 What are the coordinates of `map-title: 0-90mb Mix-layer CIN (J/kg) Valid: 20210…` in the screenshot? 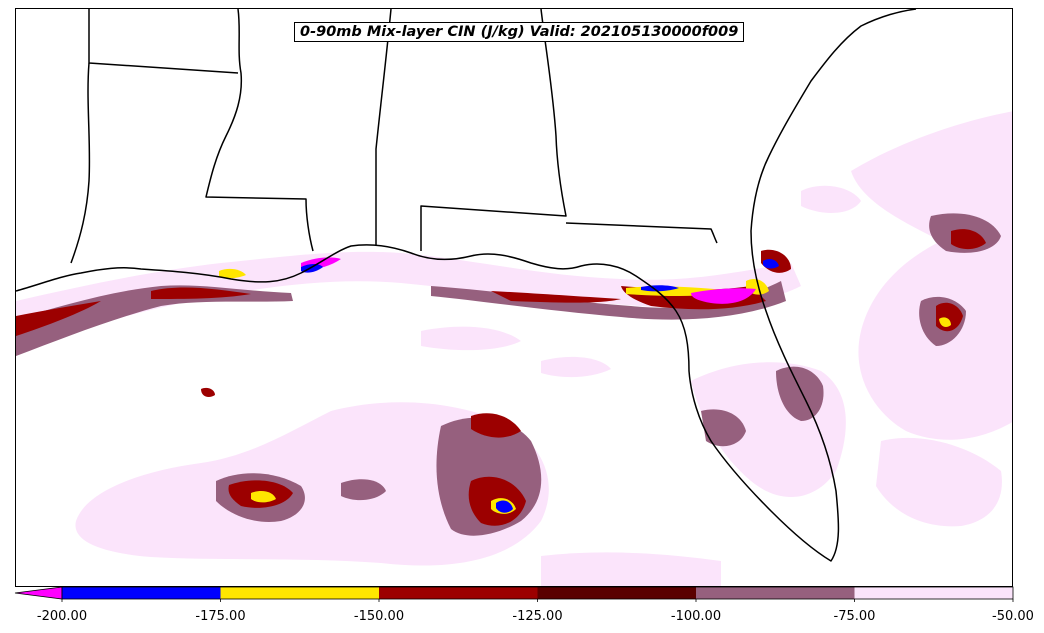 It's located at (519, 32).